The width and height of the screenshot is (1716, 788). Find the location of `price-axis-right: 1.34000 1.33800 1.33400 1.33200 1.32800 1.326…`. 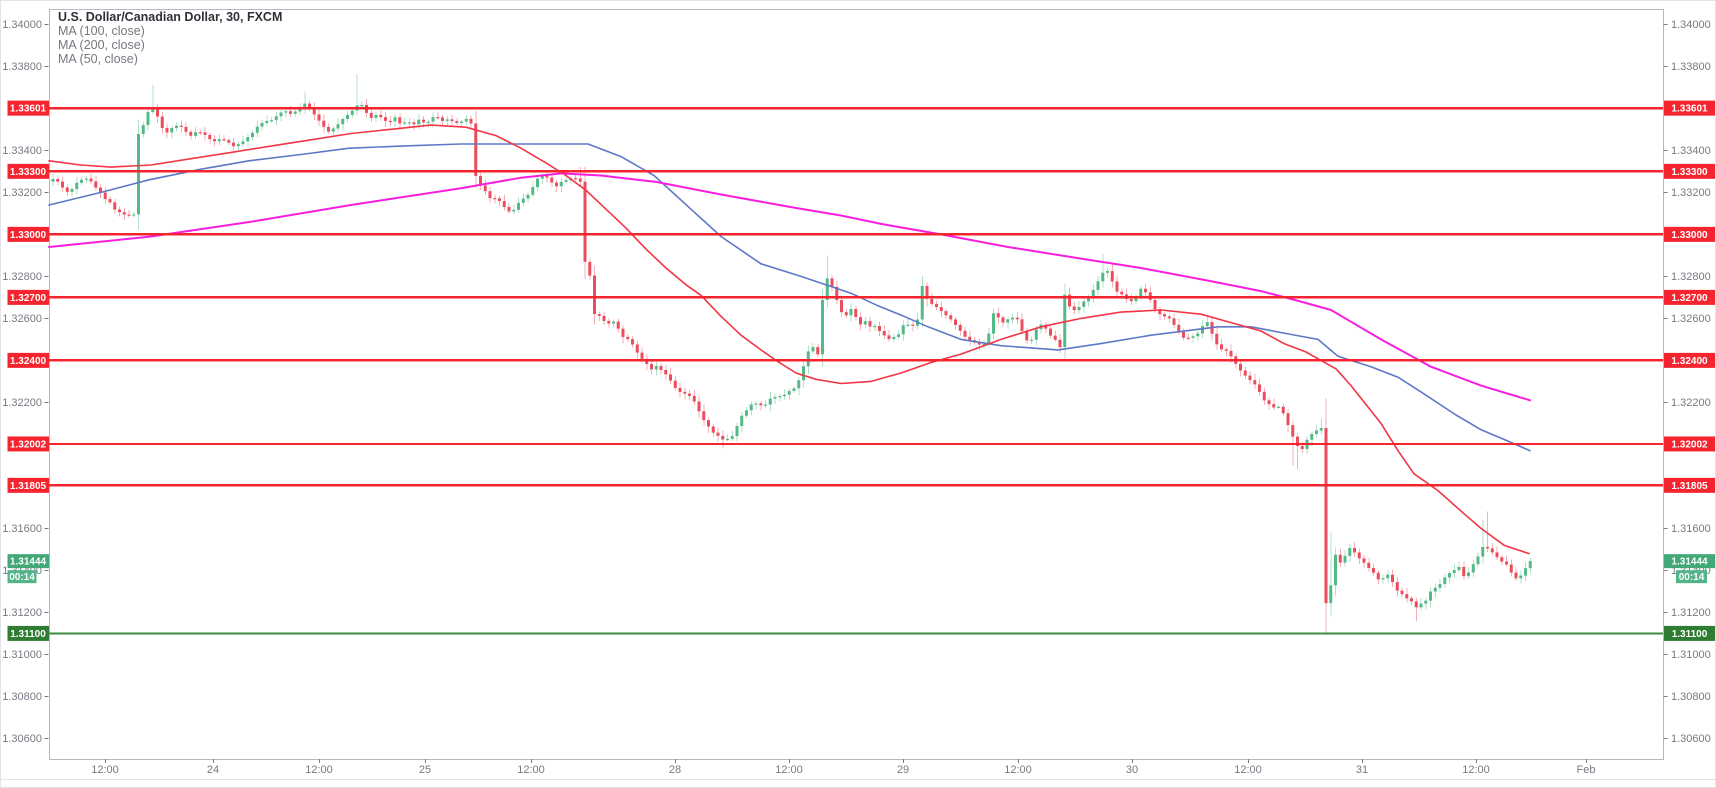

price-axis-right: 1.34000 1.33800 1.33400 1.33200 1.32800 1.326… is located at coordinates (1687, 382).